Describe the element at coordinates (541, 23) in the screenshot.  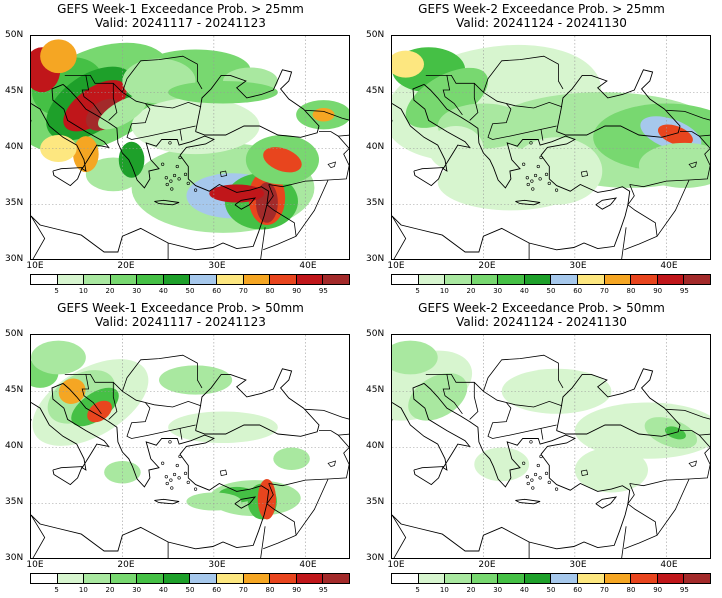
I see `panel-valid-dates: Valid: 20241124 - 20241130` at that location.